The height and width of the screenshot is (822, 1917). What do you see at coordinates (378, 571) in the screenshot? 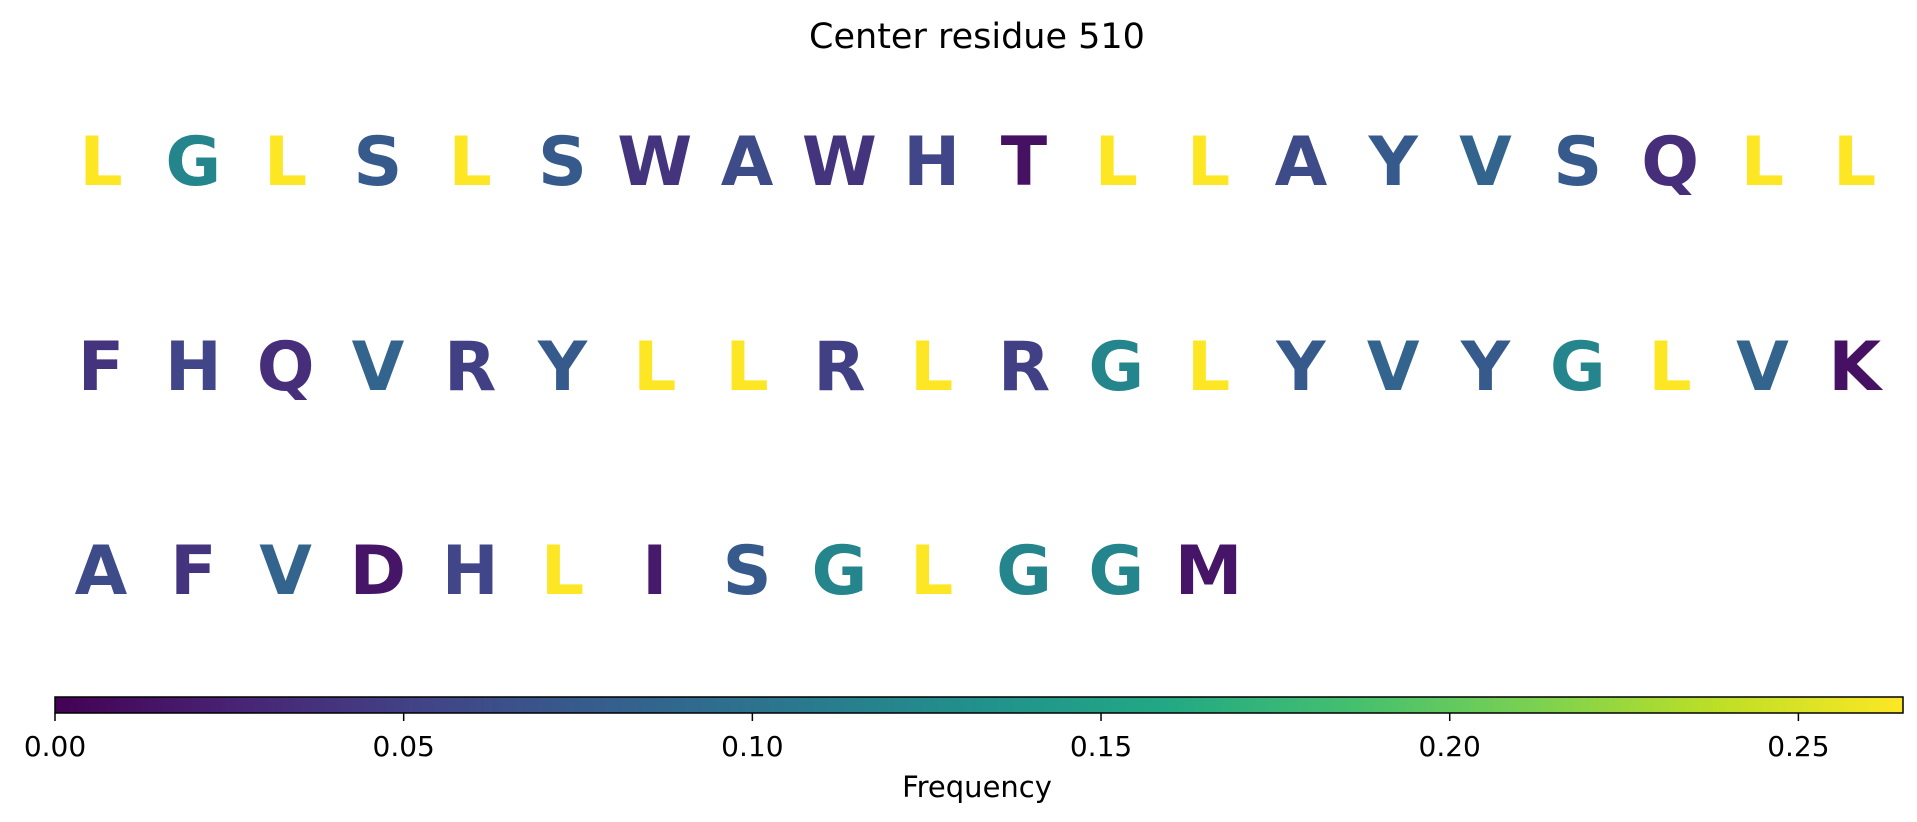
I see `residue-letter: D` at bounding box center [378, 571].